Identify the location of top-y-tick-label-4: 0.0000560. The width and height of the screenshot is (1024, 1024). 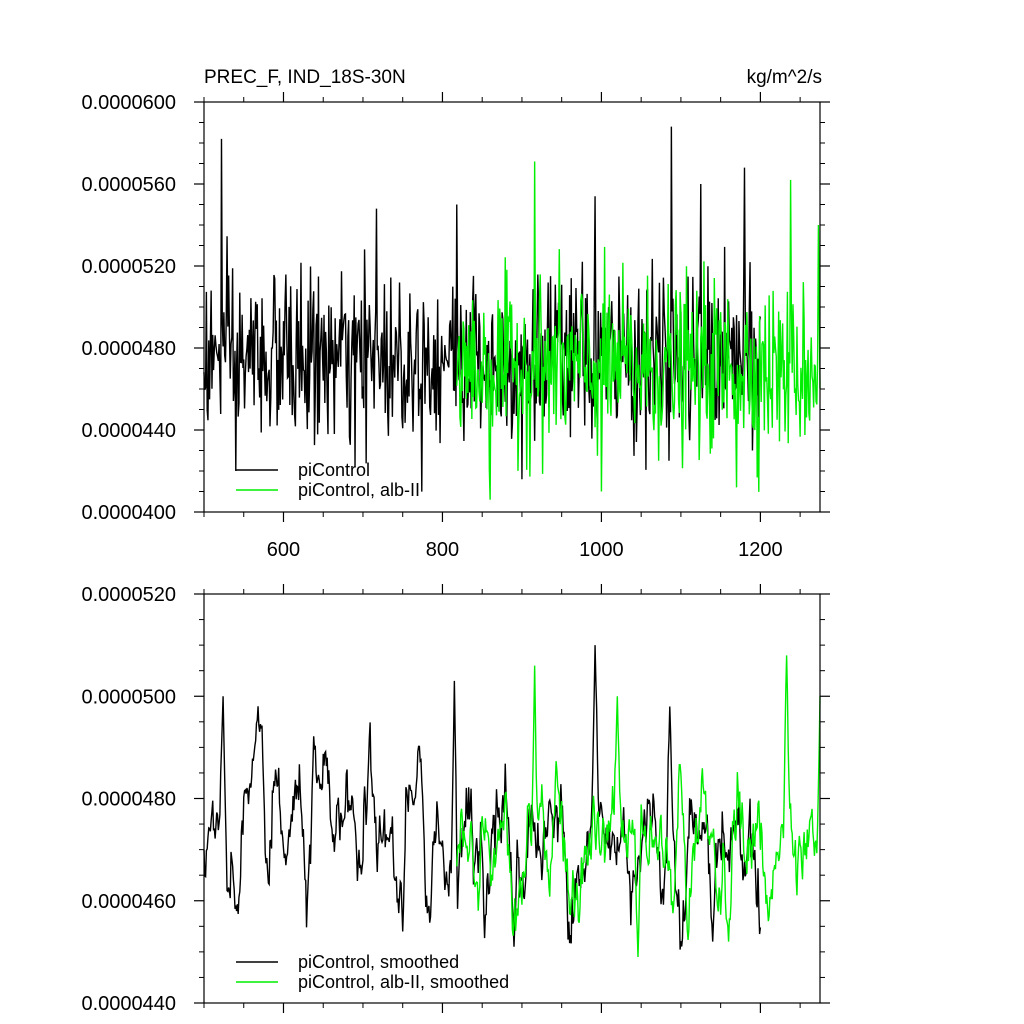
(128, 185).